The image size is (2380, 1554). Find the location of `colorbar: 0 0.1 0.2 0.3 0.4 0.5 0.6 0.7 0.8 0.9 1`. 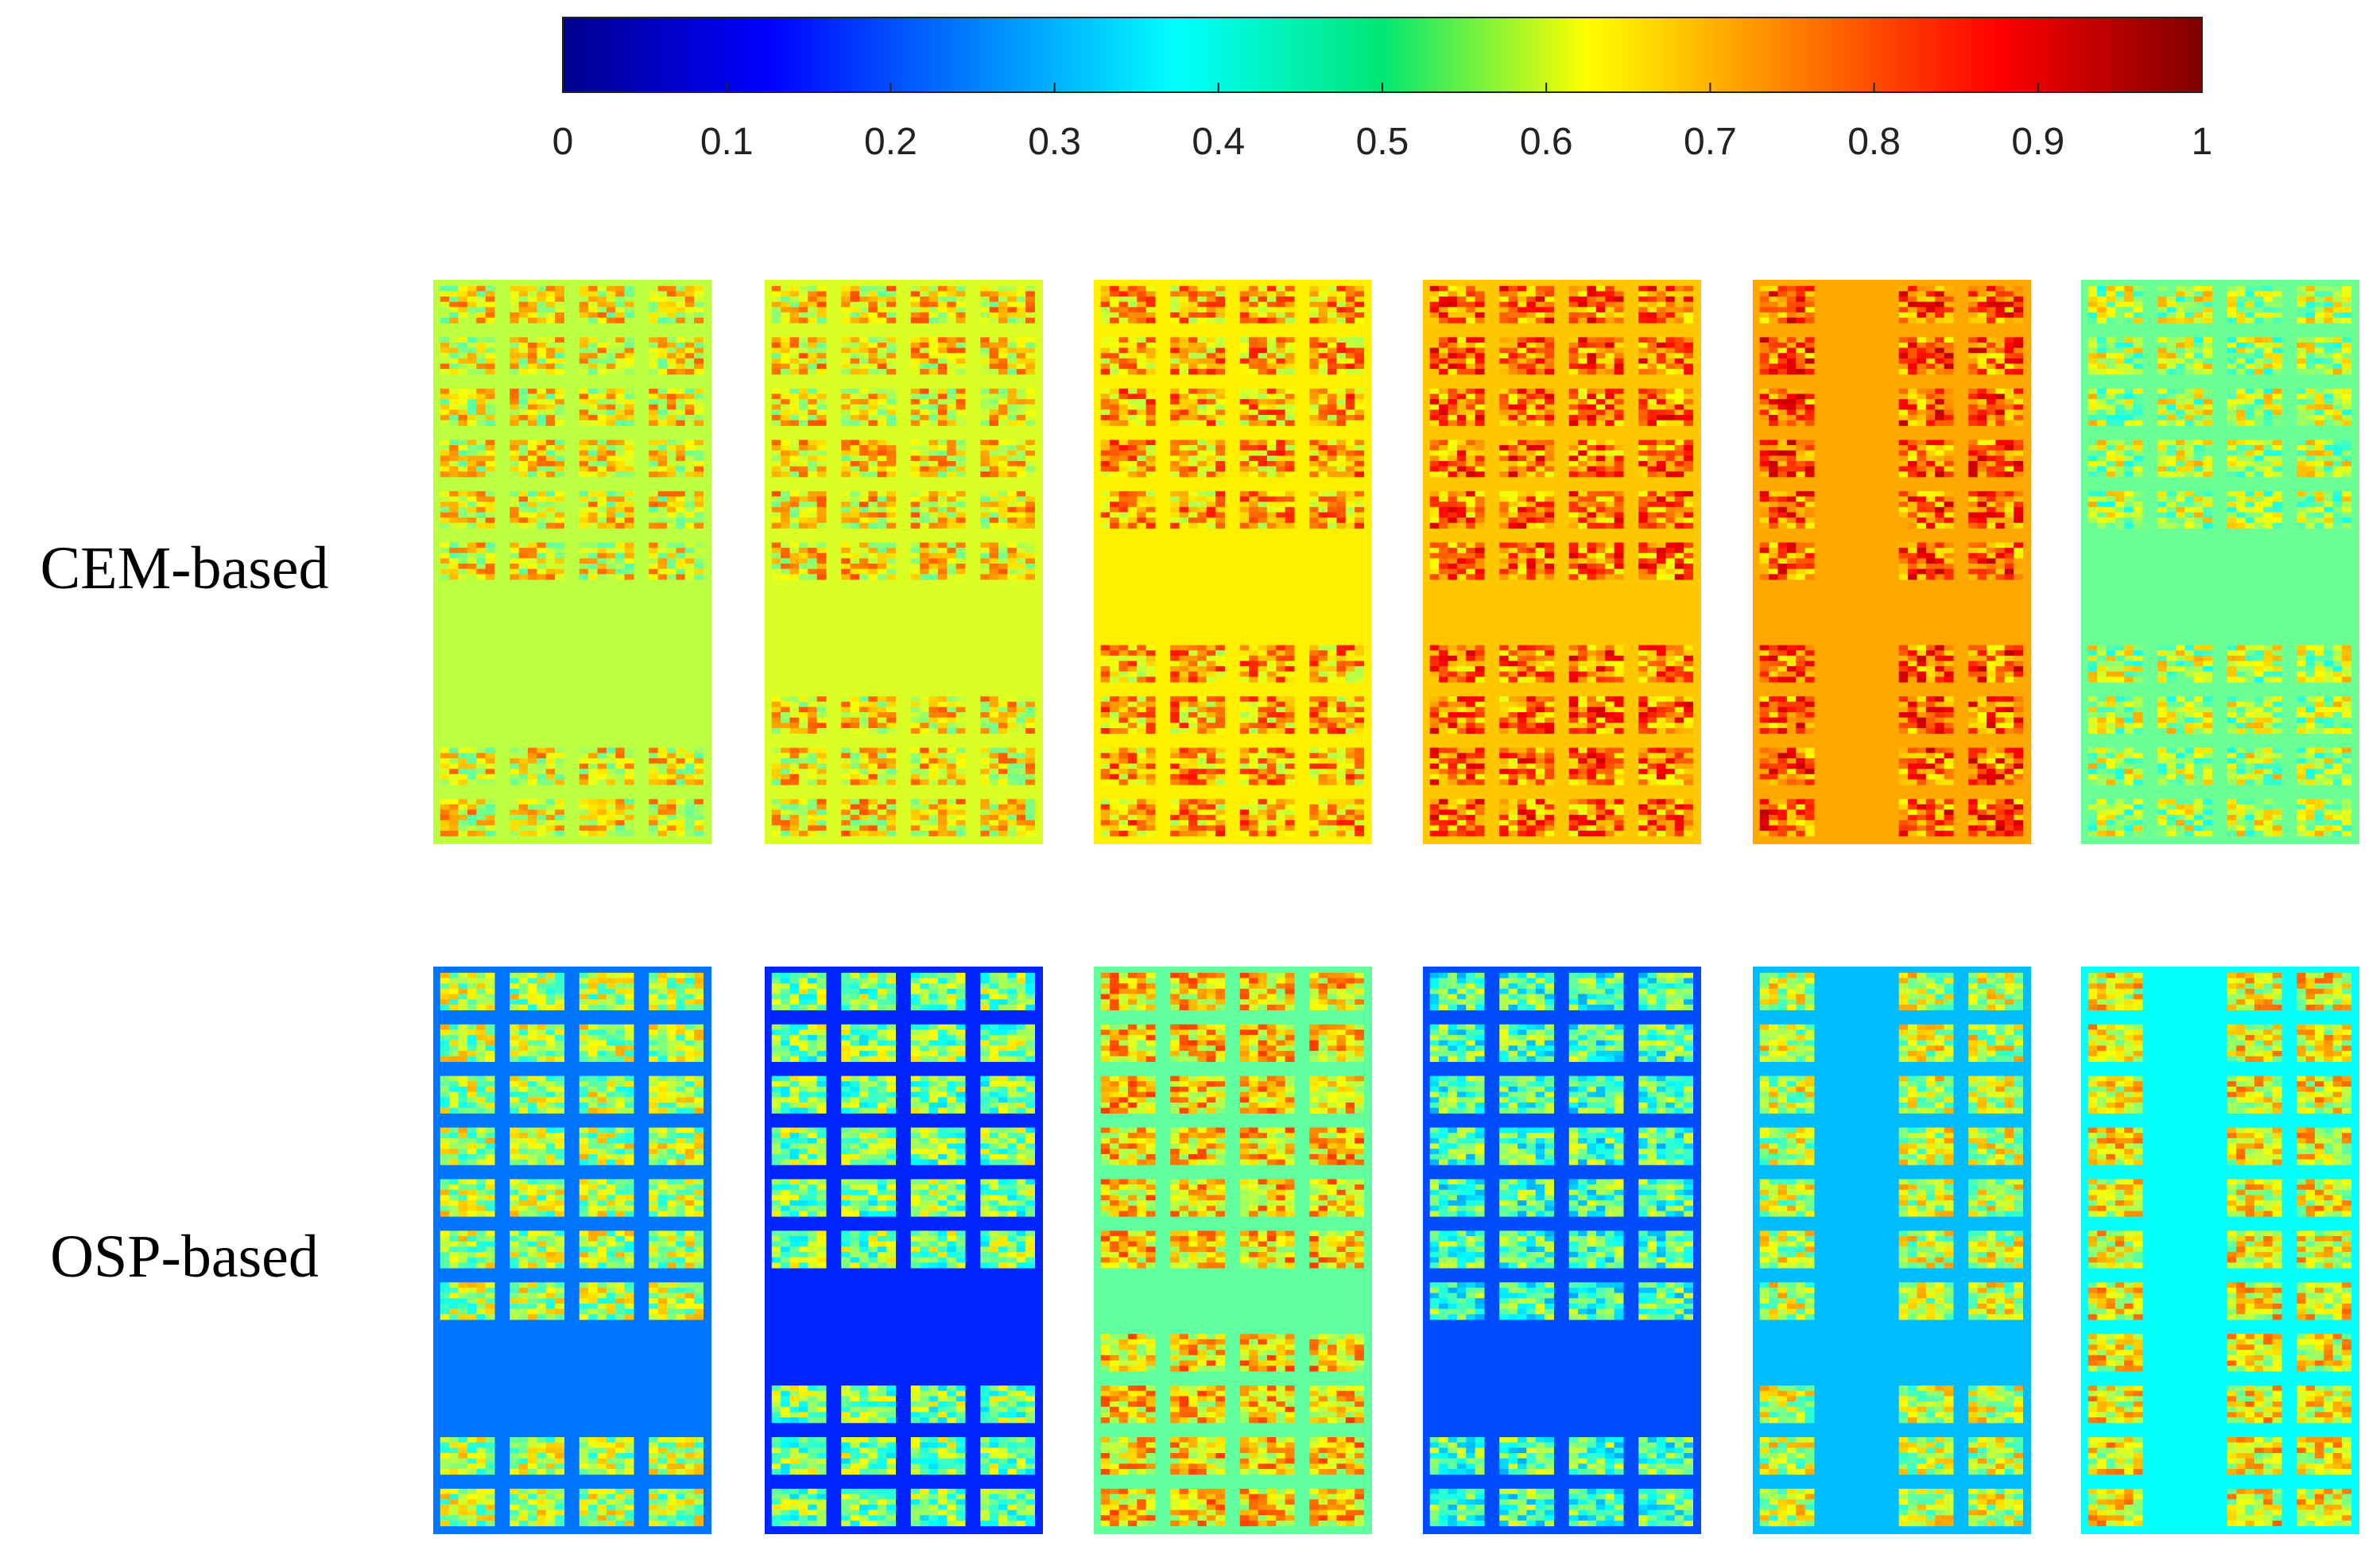

colorbar: 0 0.1 0.2 0.3 0.4 0.5 0.6 0.7 0.8 0.9 1 is located at coordinates (1382, 90).